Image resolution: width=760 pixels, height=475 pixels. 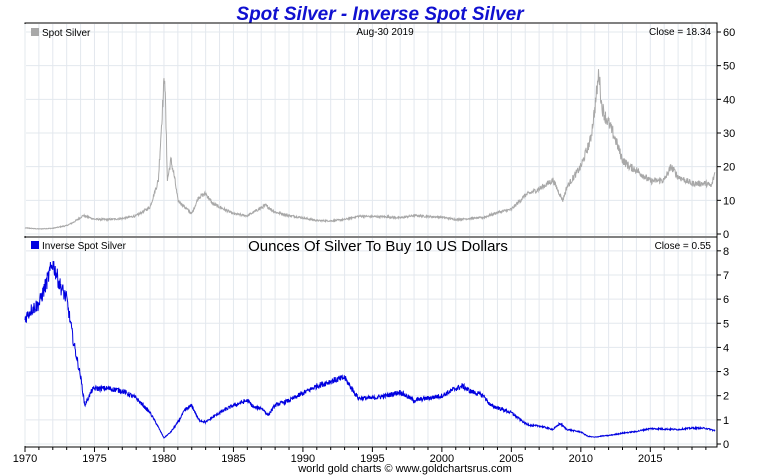 What do you see at coordinates (94, 459) in the screenshot?
I see `x-tick-label: 1975` at bounding box center [94, 459].